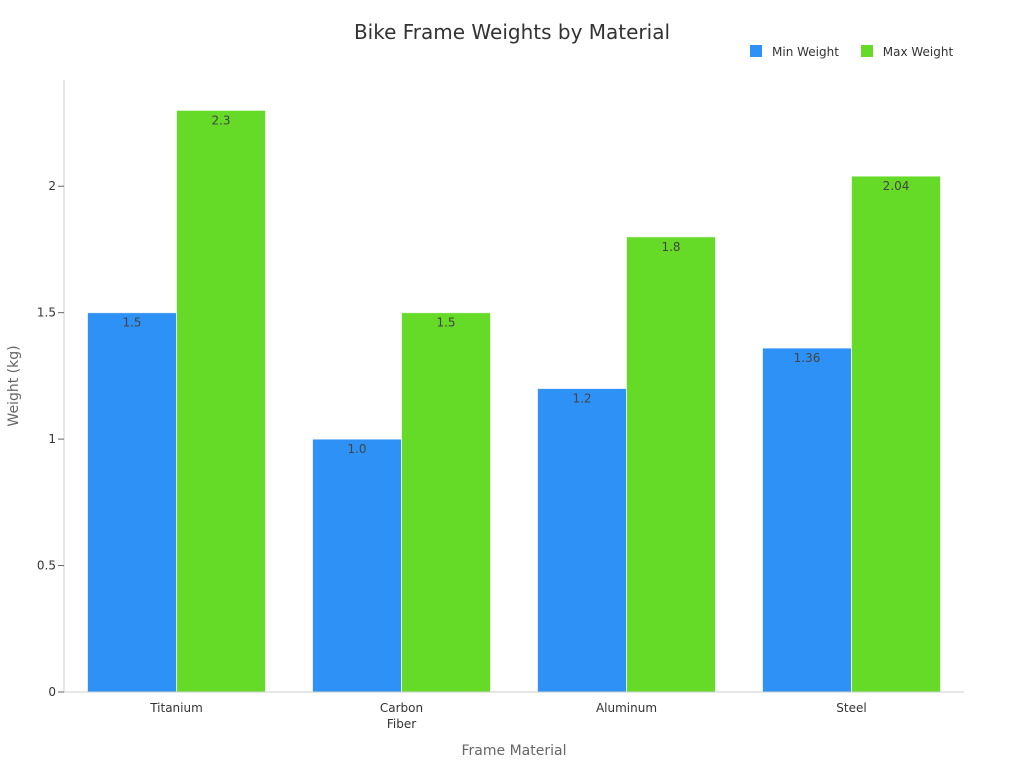  What do you see at coordinates (52, 186) in the screenshot?
I see `y-tick-label: 2` at bounding box center [52, 186].